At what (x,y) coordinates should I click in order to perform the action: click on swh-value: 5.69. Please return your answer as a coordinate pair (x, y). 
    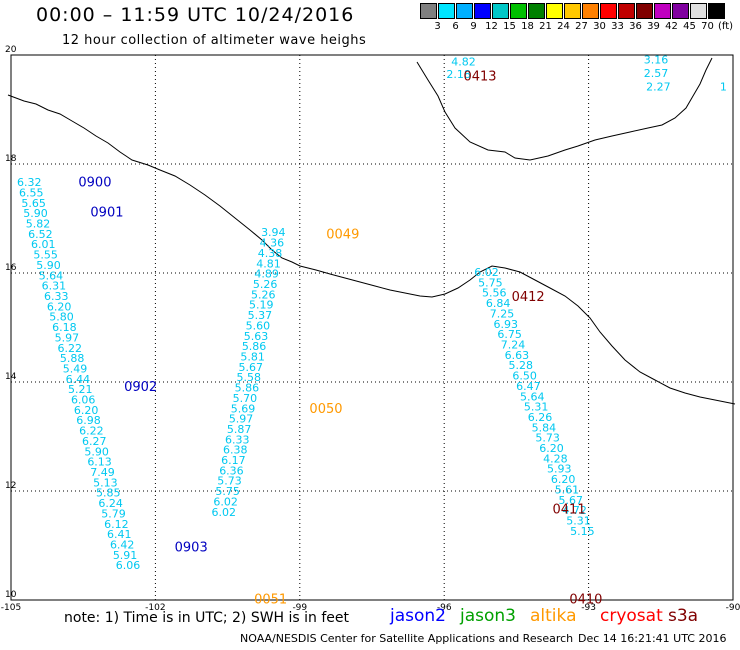
    Looking at the image, I should click on (243, 408).